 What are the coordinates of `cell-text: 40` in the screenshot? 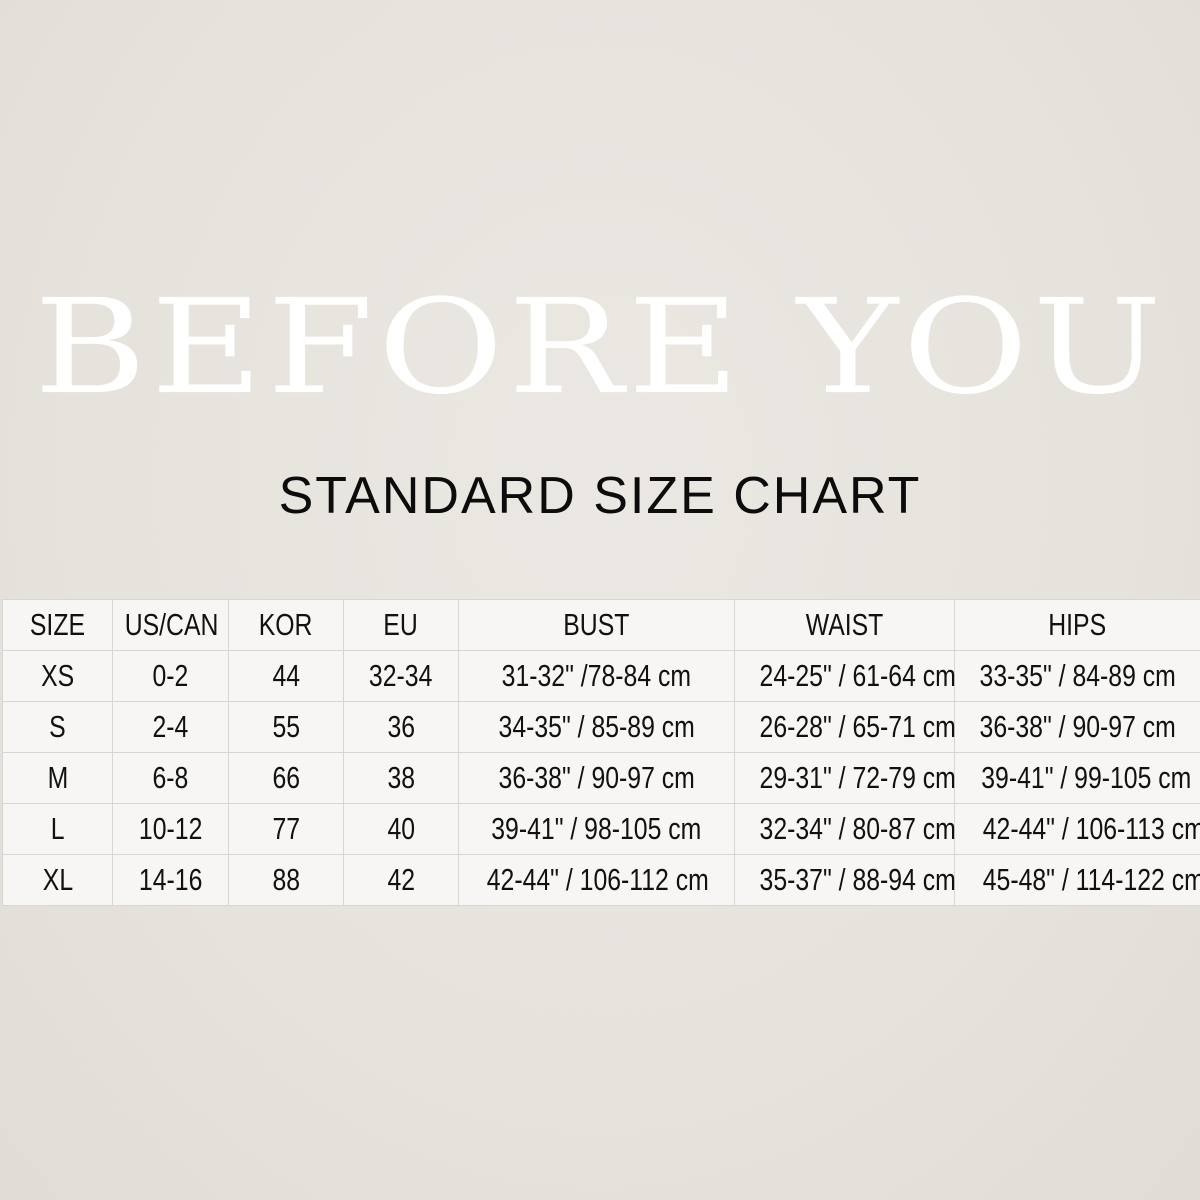 It's located at (401, 828).